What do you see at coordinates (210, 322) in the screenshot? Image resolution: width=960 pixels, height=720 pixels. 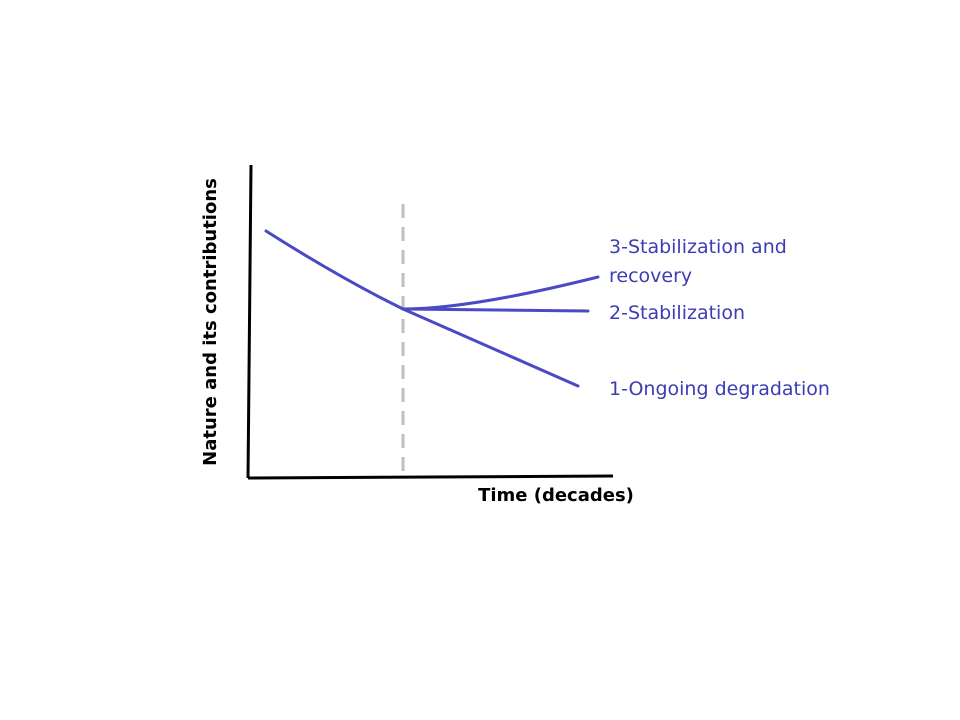 I see `y-axis-label: Nature and its contributions` at bounding box center [210, 322].